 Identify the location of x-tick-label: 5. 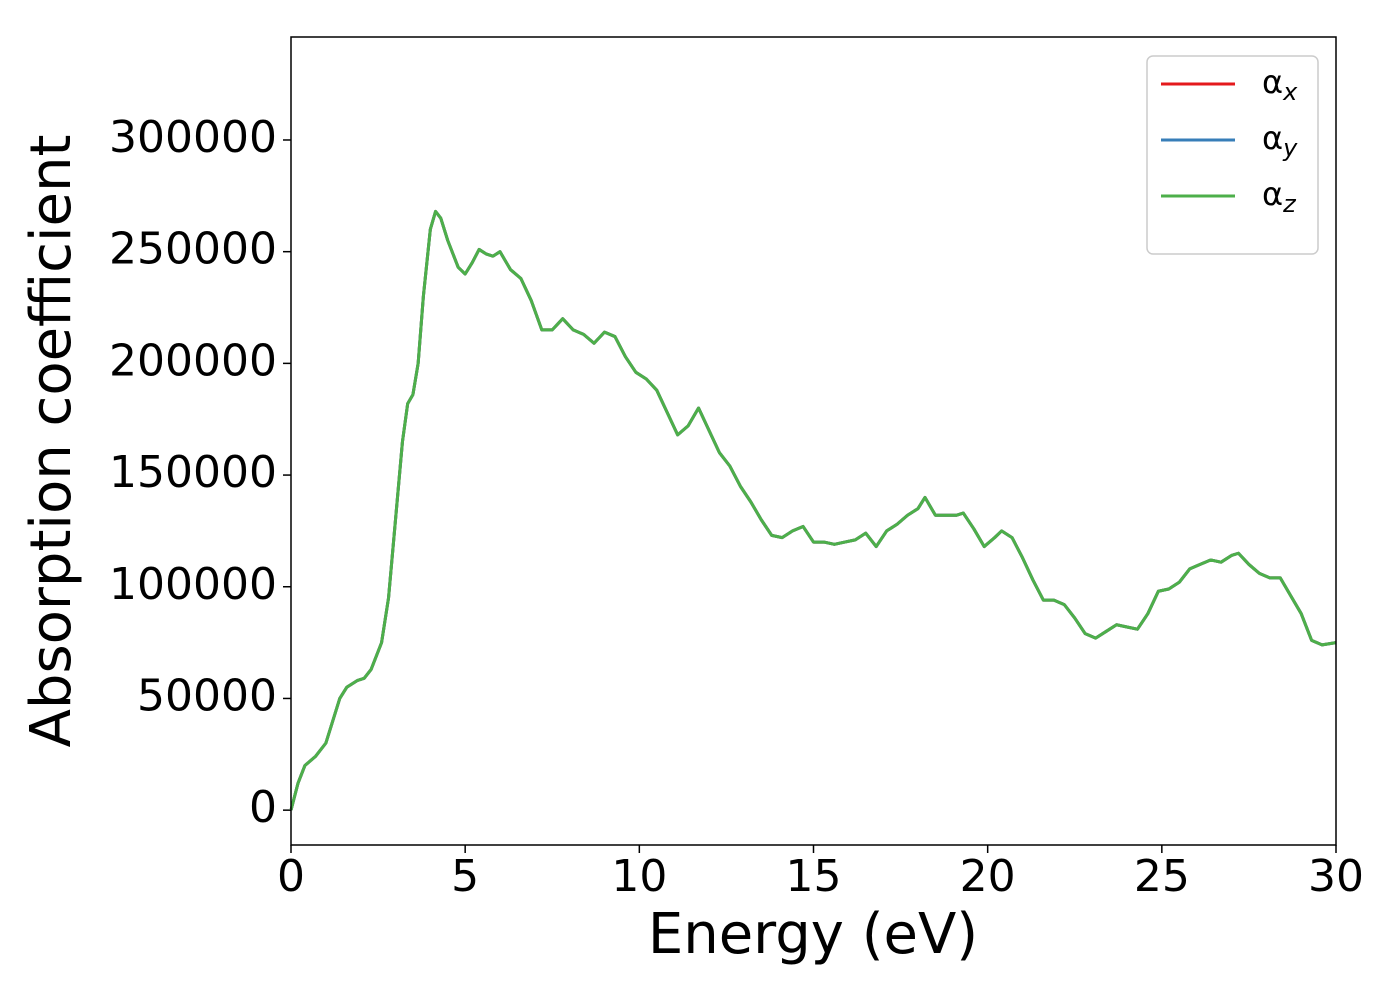
(465, 876).